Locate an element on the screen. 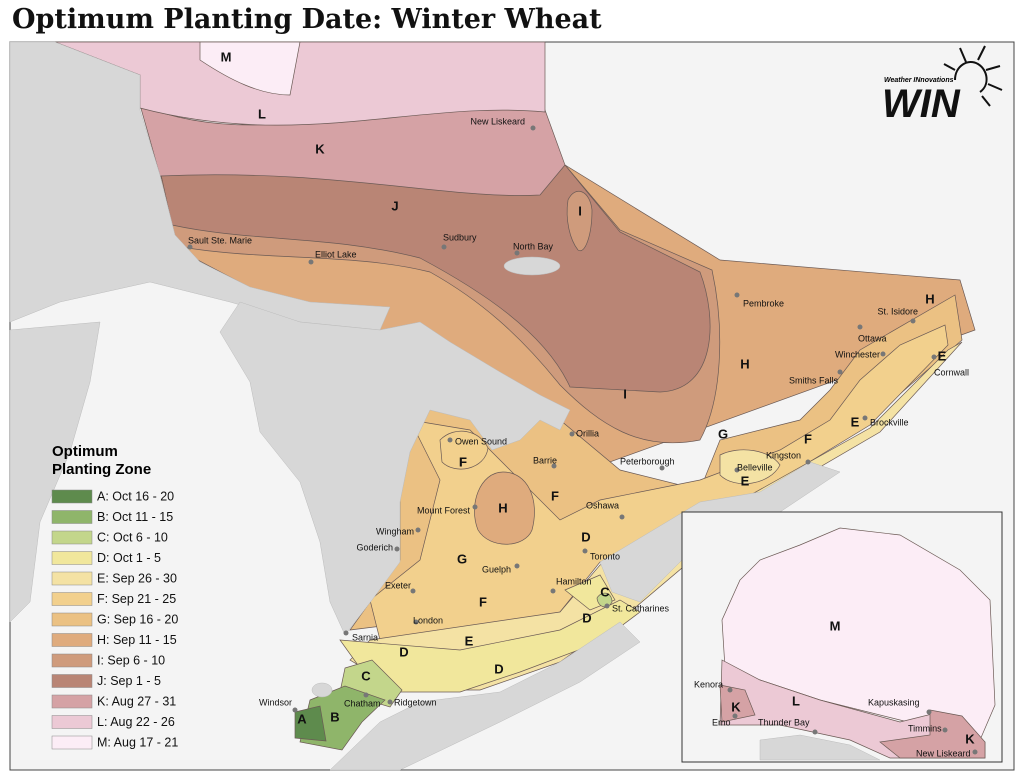 Image resolution: width=1024 pixels, height=780 pixels. city-label: Elliot Lake is located at coordinates (336, 254).